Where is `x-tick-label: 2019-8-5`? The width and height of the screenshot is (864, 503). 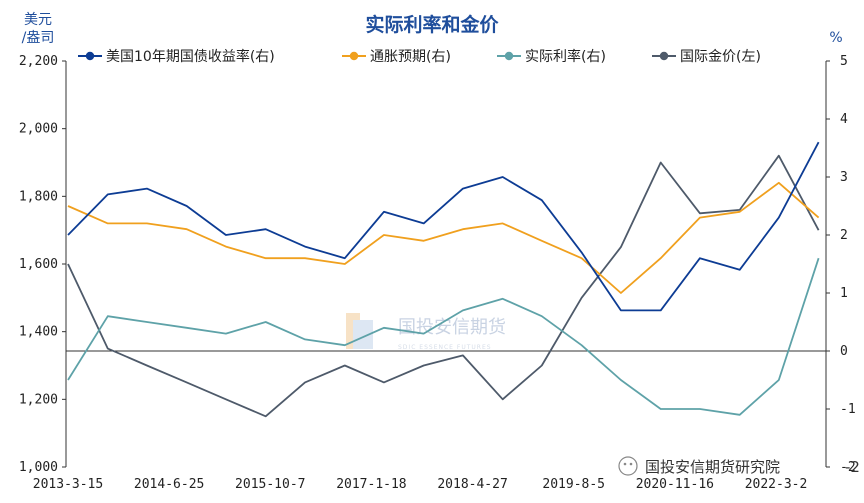
x-tick-label: 2019-8-5 is located at coordinates (573, 484).